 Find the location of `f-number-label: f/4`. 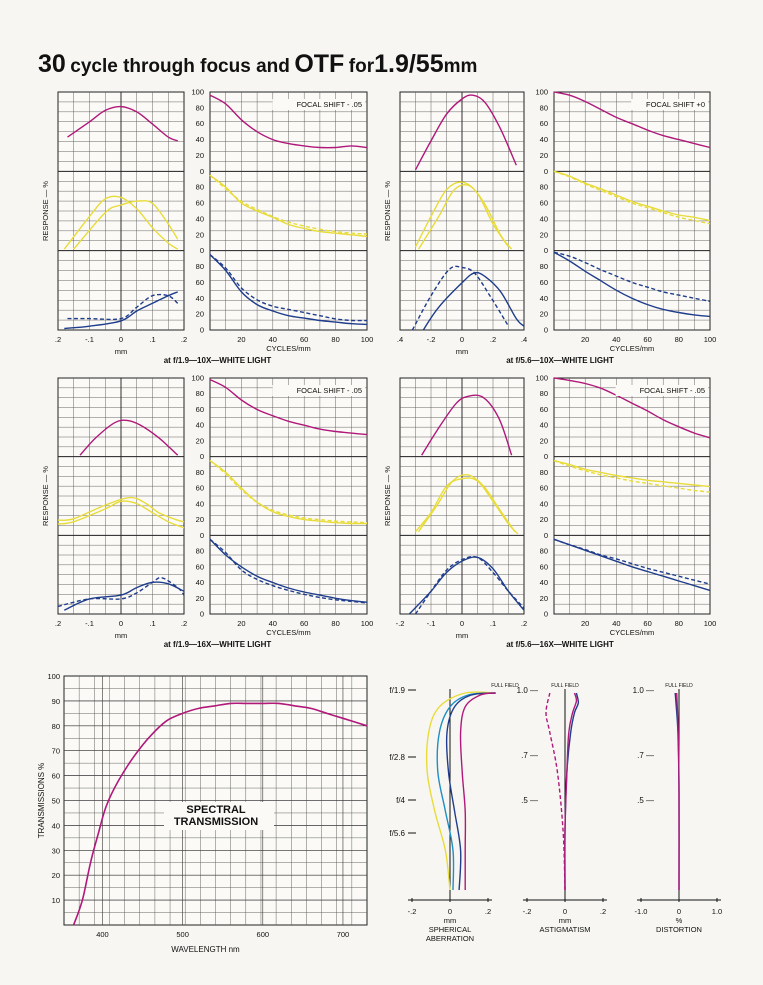

f-number-label: f/4 is located at coordinates (400, 800).